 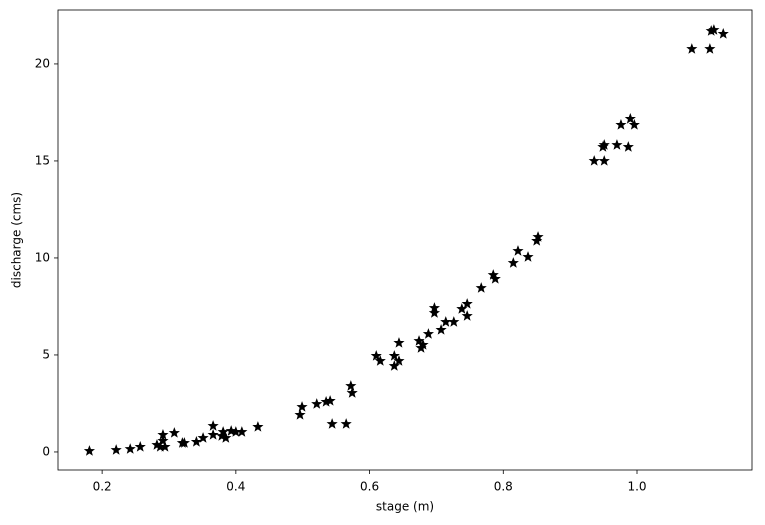 I want to click on x-tick-label: 0.6, so click(x=369, y=487).